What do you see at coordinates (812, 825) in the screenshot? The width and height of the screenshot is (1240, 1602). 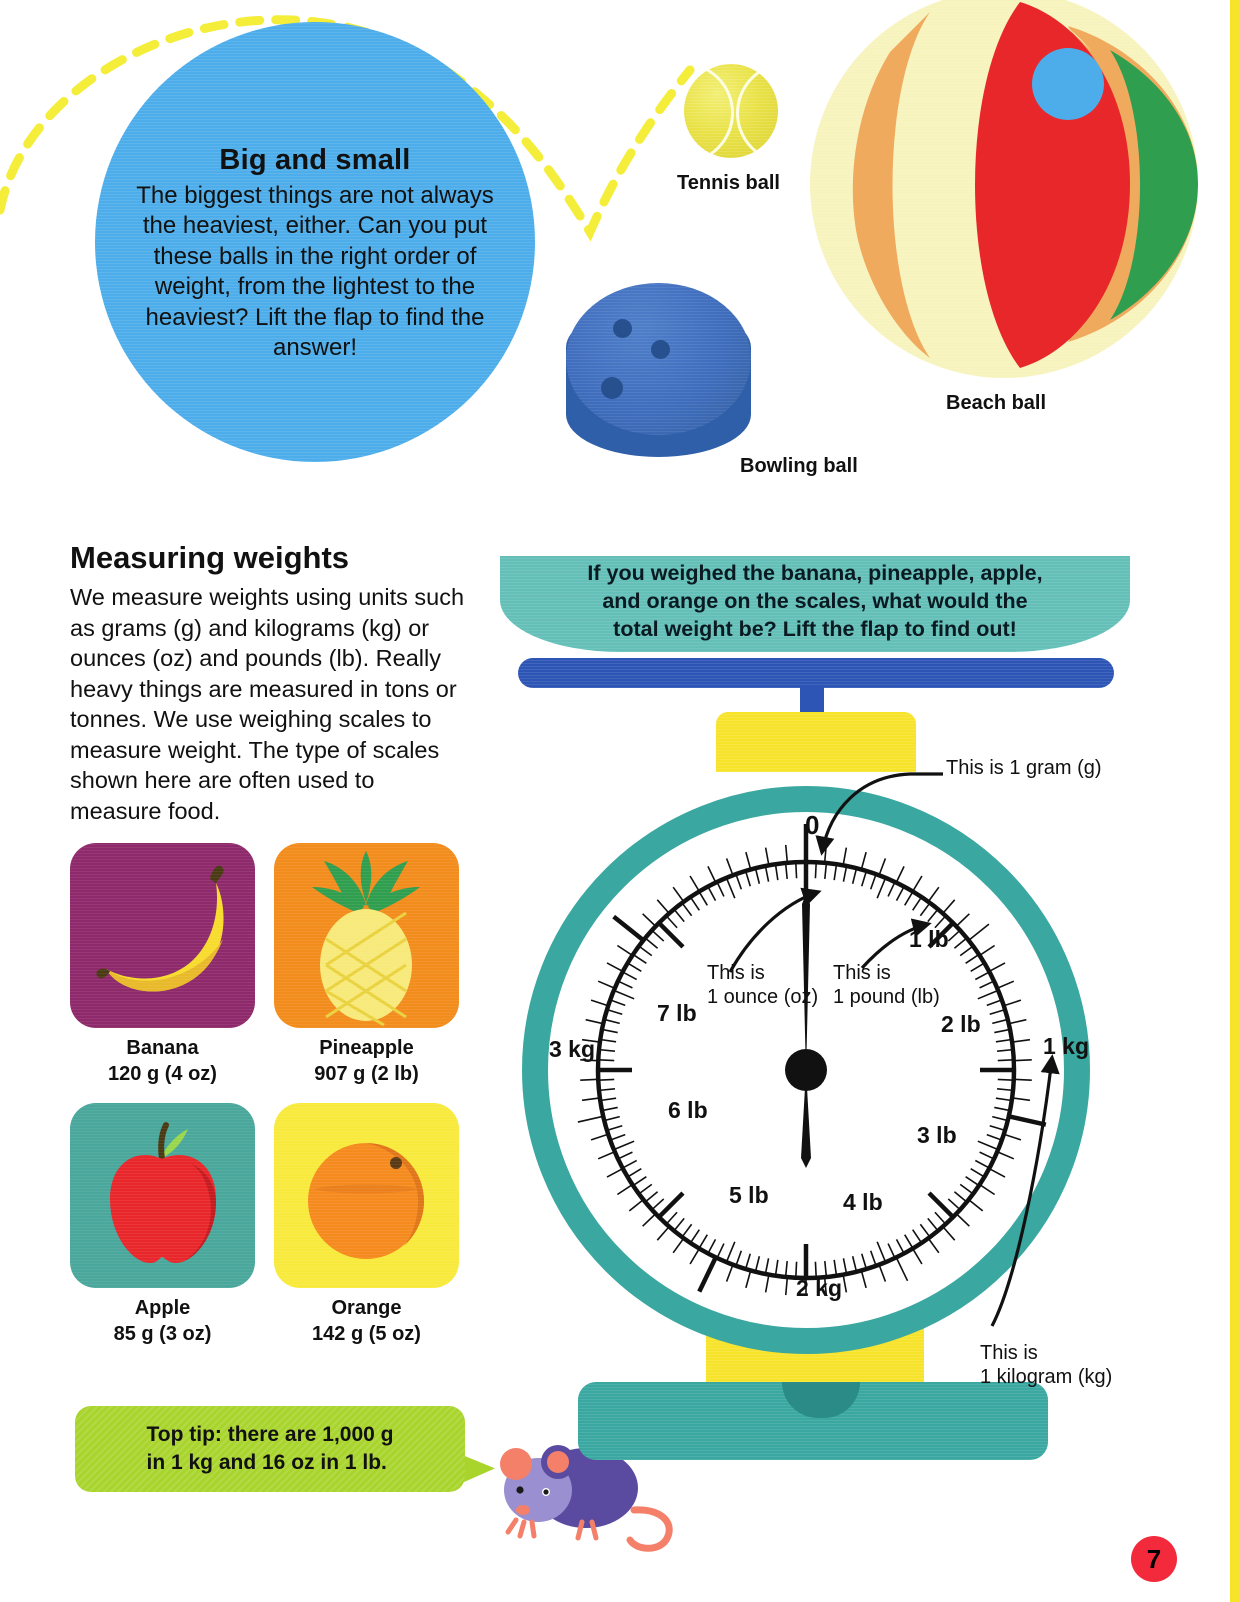 I see `dial-label-zero: 0` at bounding box center [812, 825].